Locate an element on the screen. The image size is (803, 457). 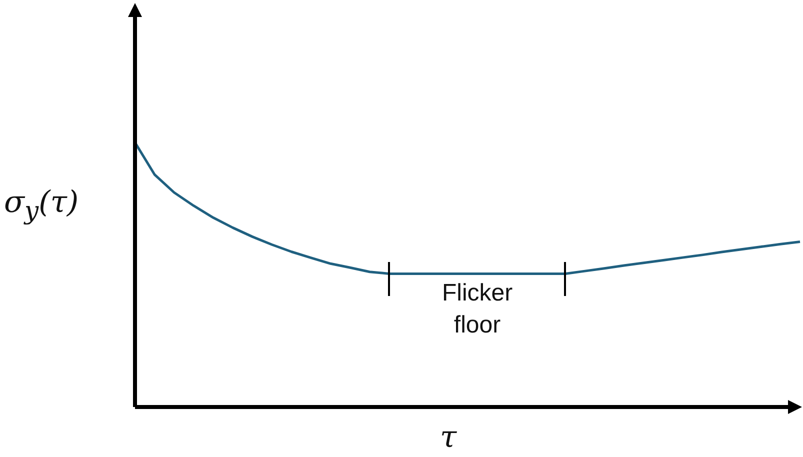
x-axis-title: τ is located at coordinates (448, 437).